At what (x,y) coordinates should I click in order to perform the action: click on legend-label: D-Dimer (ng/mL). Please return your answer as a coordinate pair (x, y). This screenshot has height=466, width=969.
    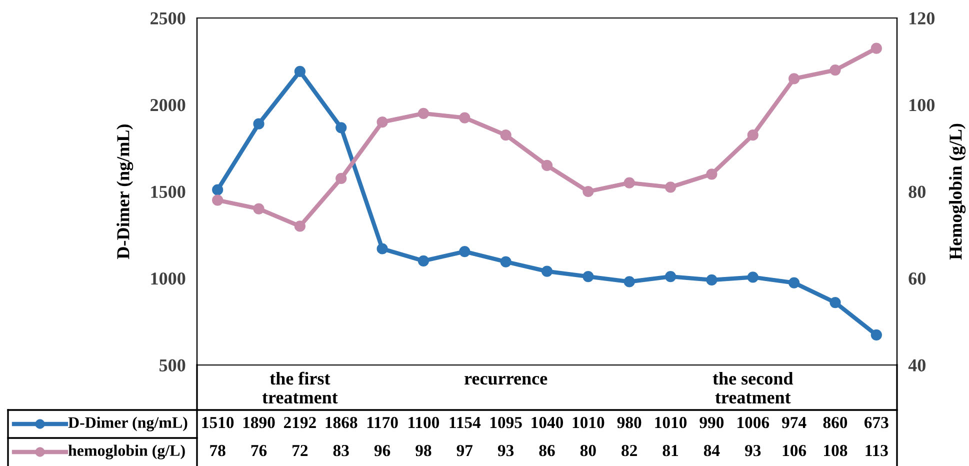
    Looking at the image, I should click on (128, 424).